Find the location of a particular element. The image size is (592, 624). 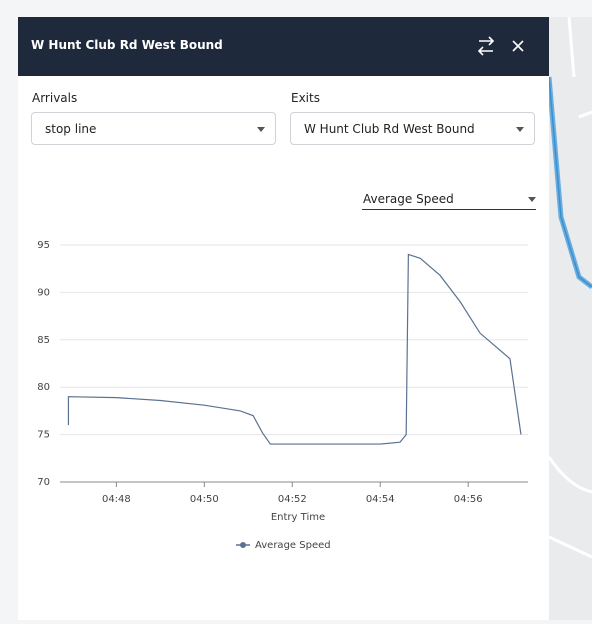

arrivals-label: Arrivals is located at coordinates (55, 98).